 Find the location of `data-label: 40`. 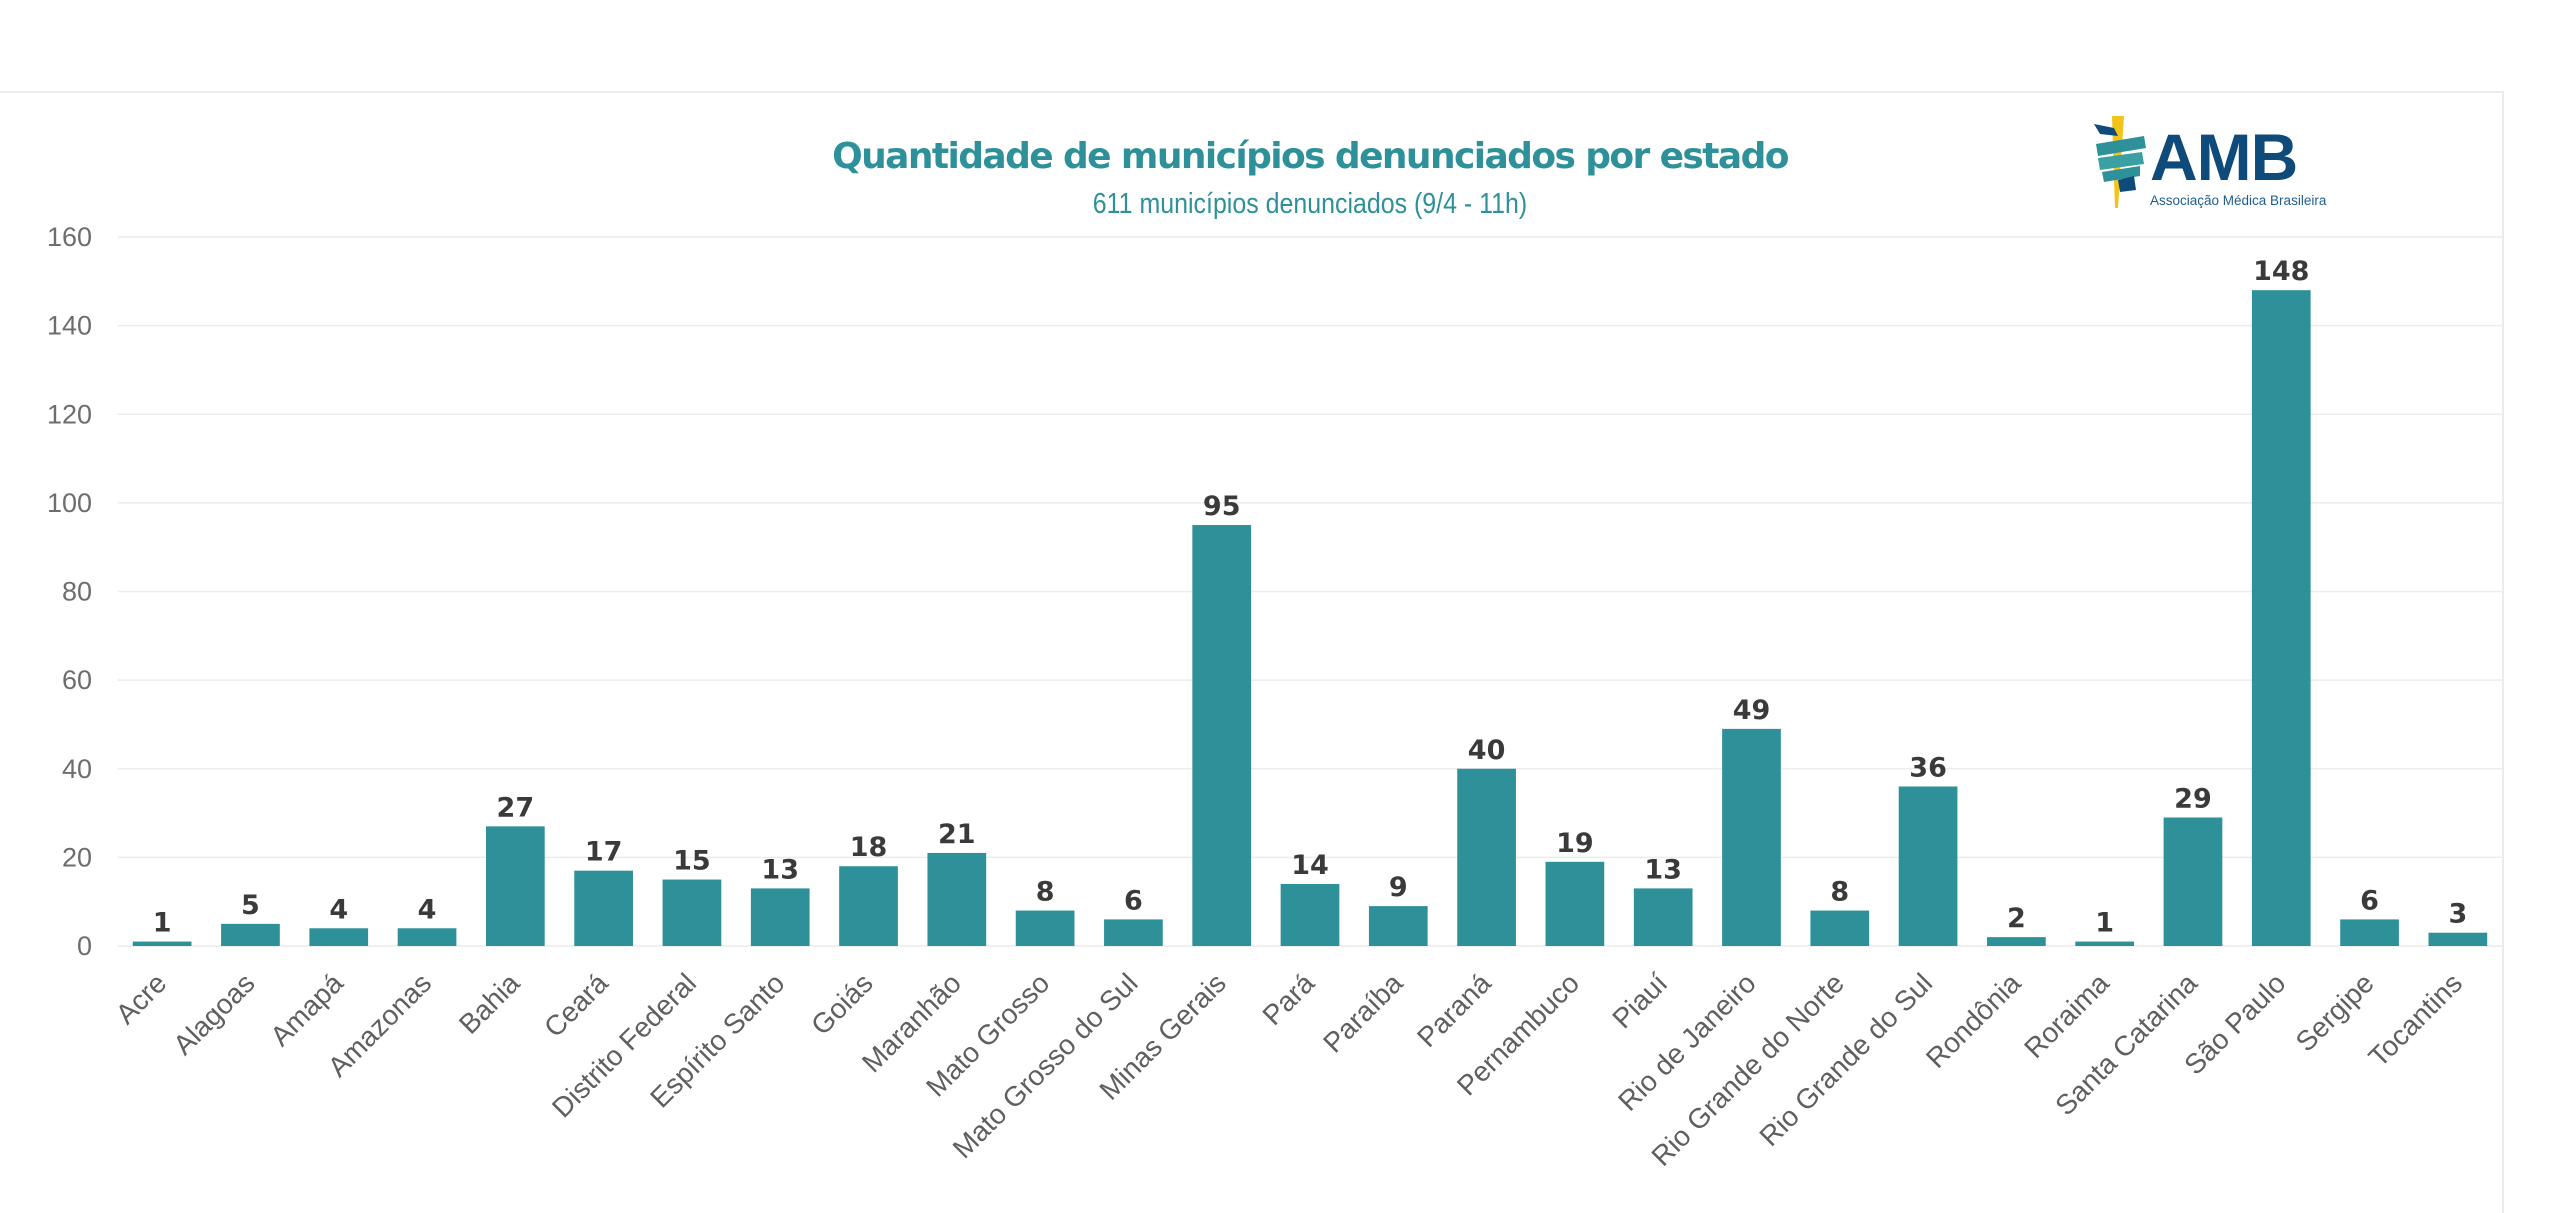

data-label: 40 is located at coordinates (1487, 750).